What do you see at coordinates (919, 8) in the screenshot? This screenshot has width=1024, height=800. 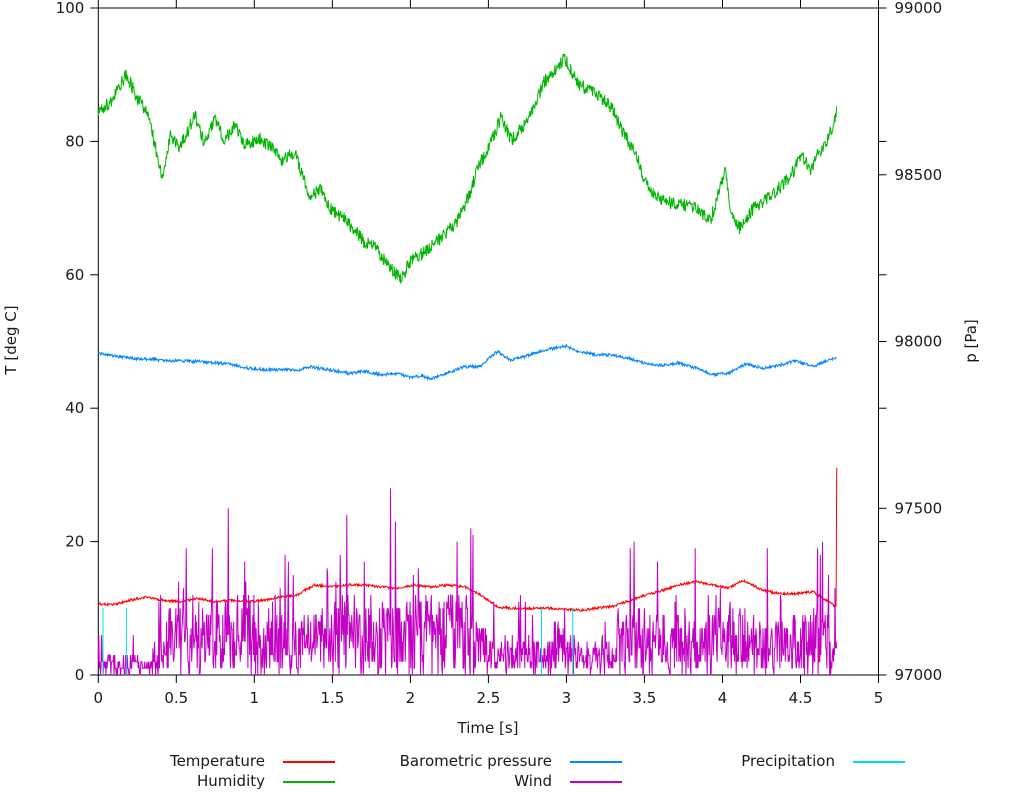 I see `y2-tick-label: 99000` at bounding box center [919, 8].